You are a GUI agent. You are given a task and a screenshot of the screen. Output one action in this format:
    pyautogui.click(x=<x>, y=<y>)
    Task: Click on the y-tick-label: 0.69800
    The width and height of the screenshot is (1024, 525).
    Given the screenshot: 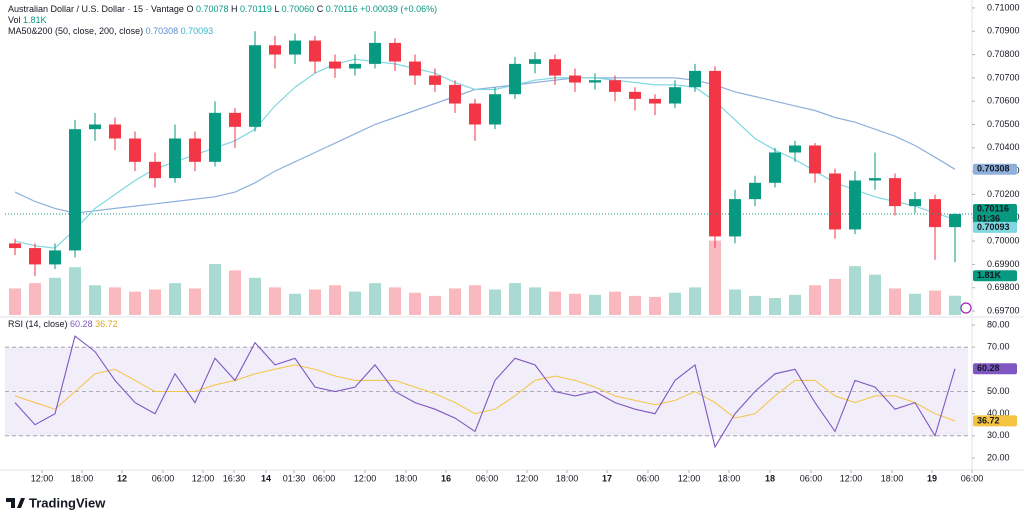 What is the action you would take?
    pyautogui.click(x=1003, y=287)
    